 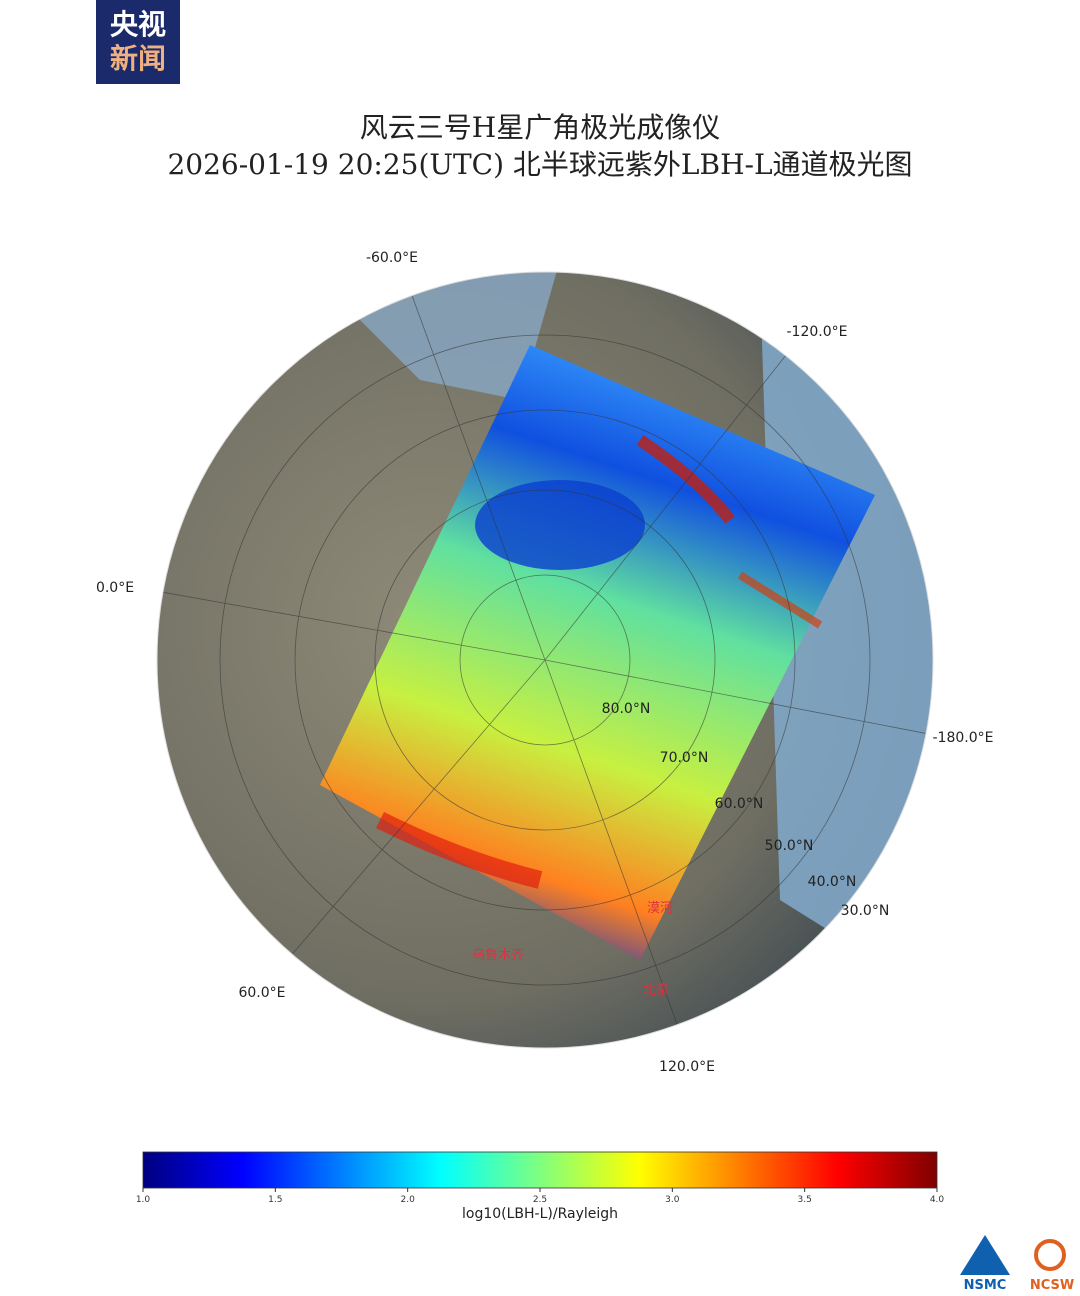 I want to click on colorbar-tick-label: 3.5, so click(x=805, y=1200).